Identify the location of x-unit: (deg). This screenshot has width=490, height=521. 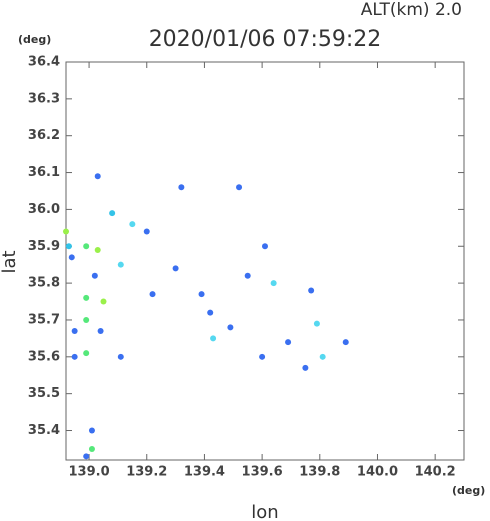
(468, 490).